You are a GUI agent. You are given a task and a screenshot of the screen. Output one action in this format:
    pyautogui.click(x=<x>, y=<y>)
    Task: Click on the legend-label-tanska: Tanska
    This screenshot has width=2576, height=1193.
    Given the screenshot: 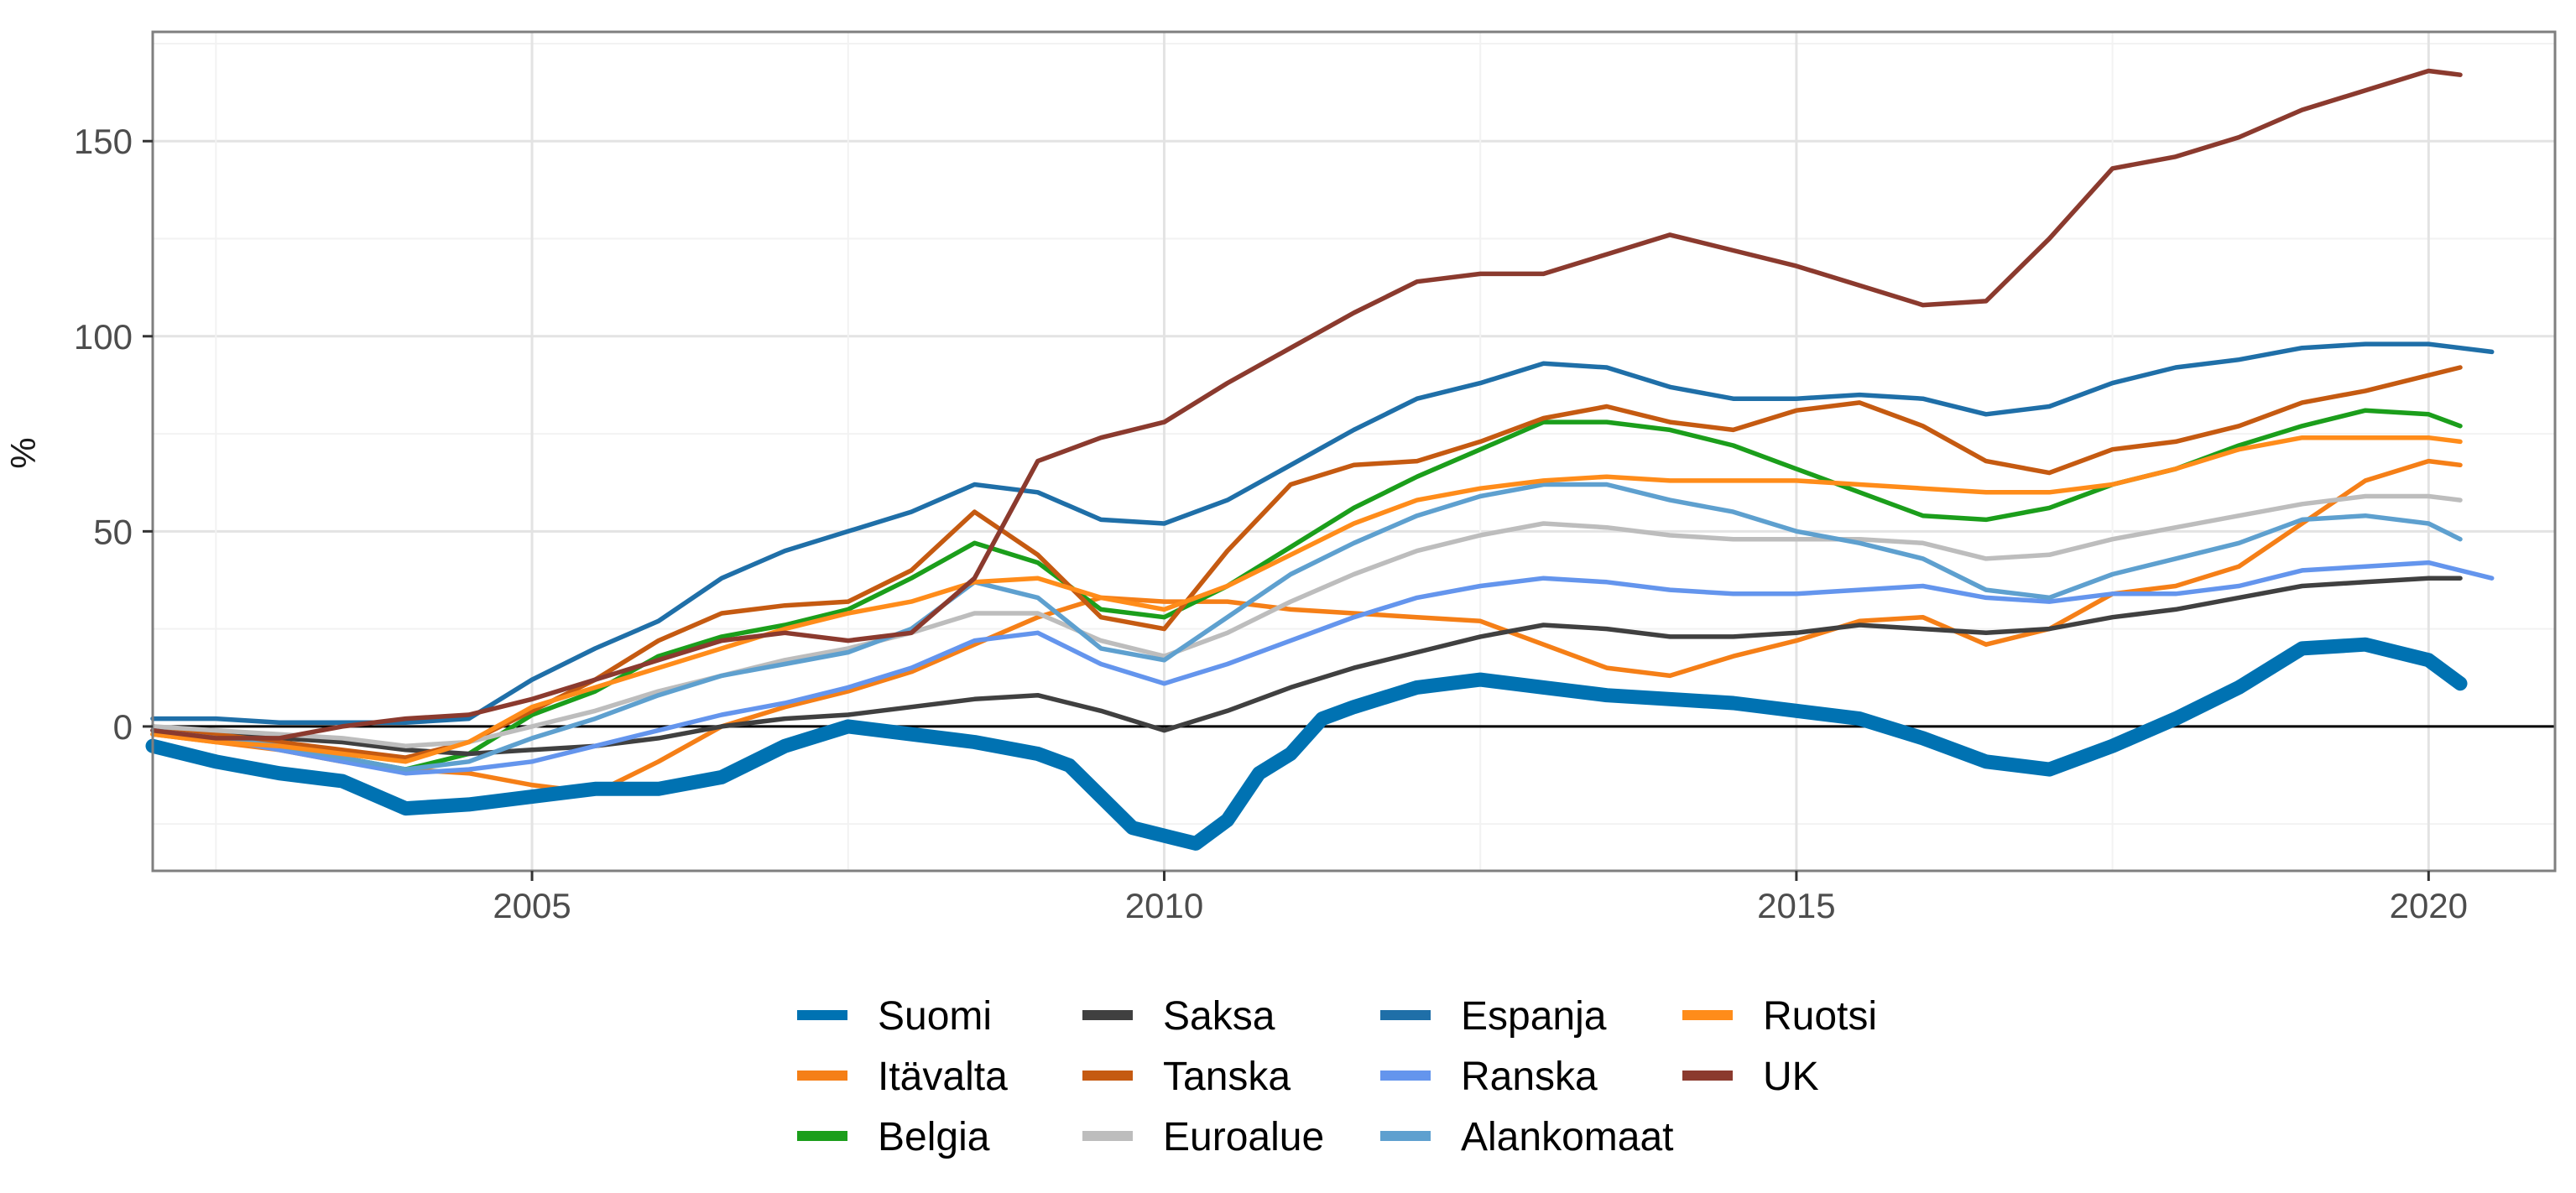 What is the action you would take?
    pyautogui.click(x=1227, y=1077)
    